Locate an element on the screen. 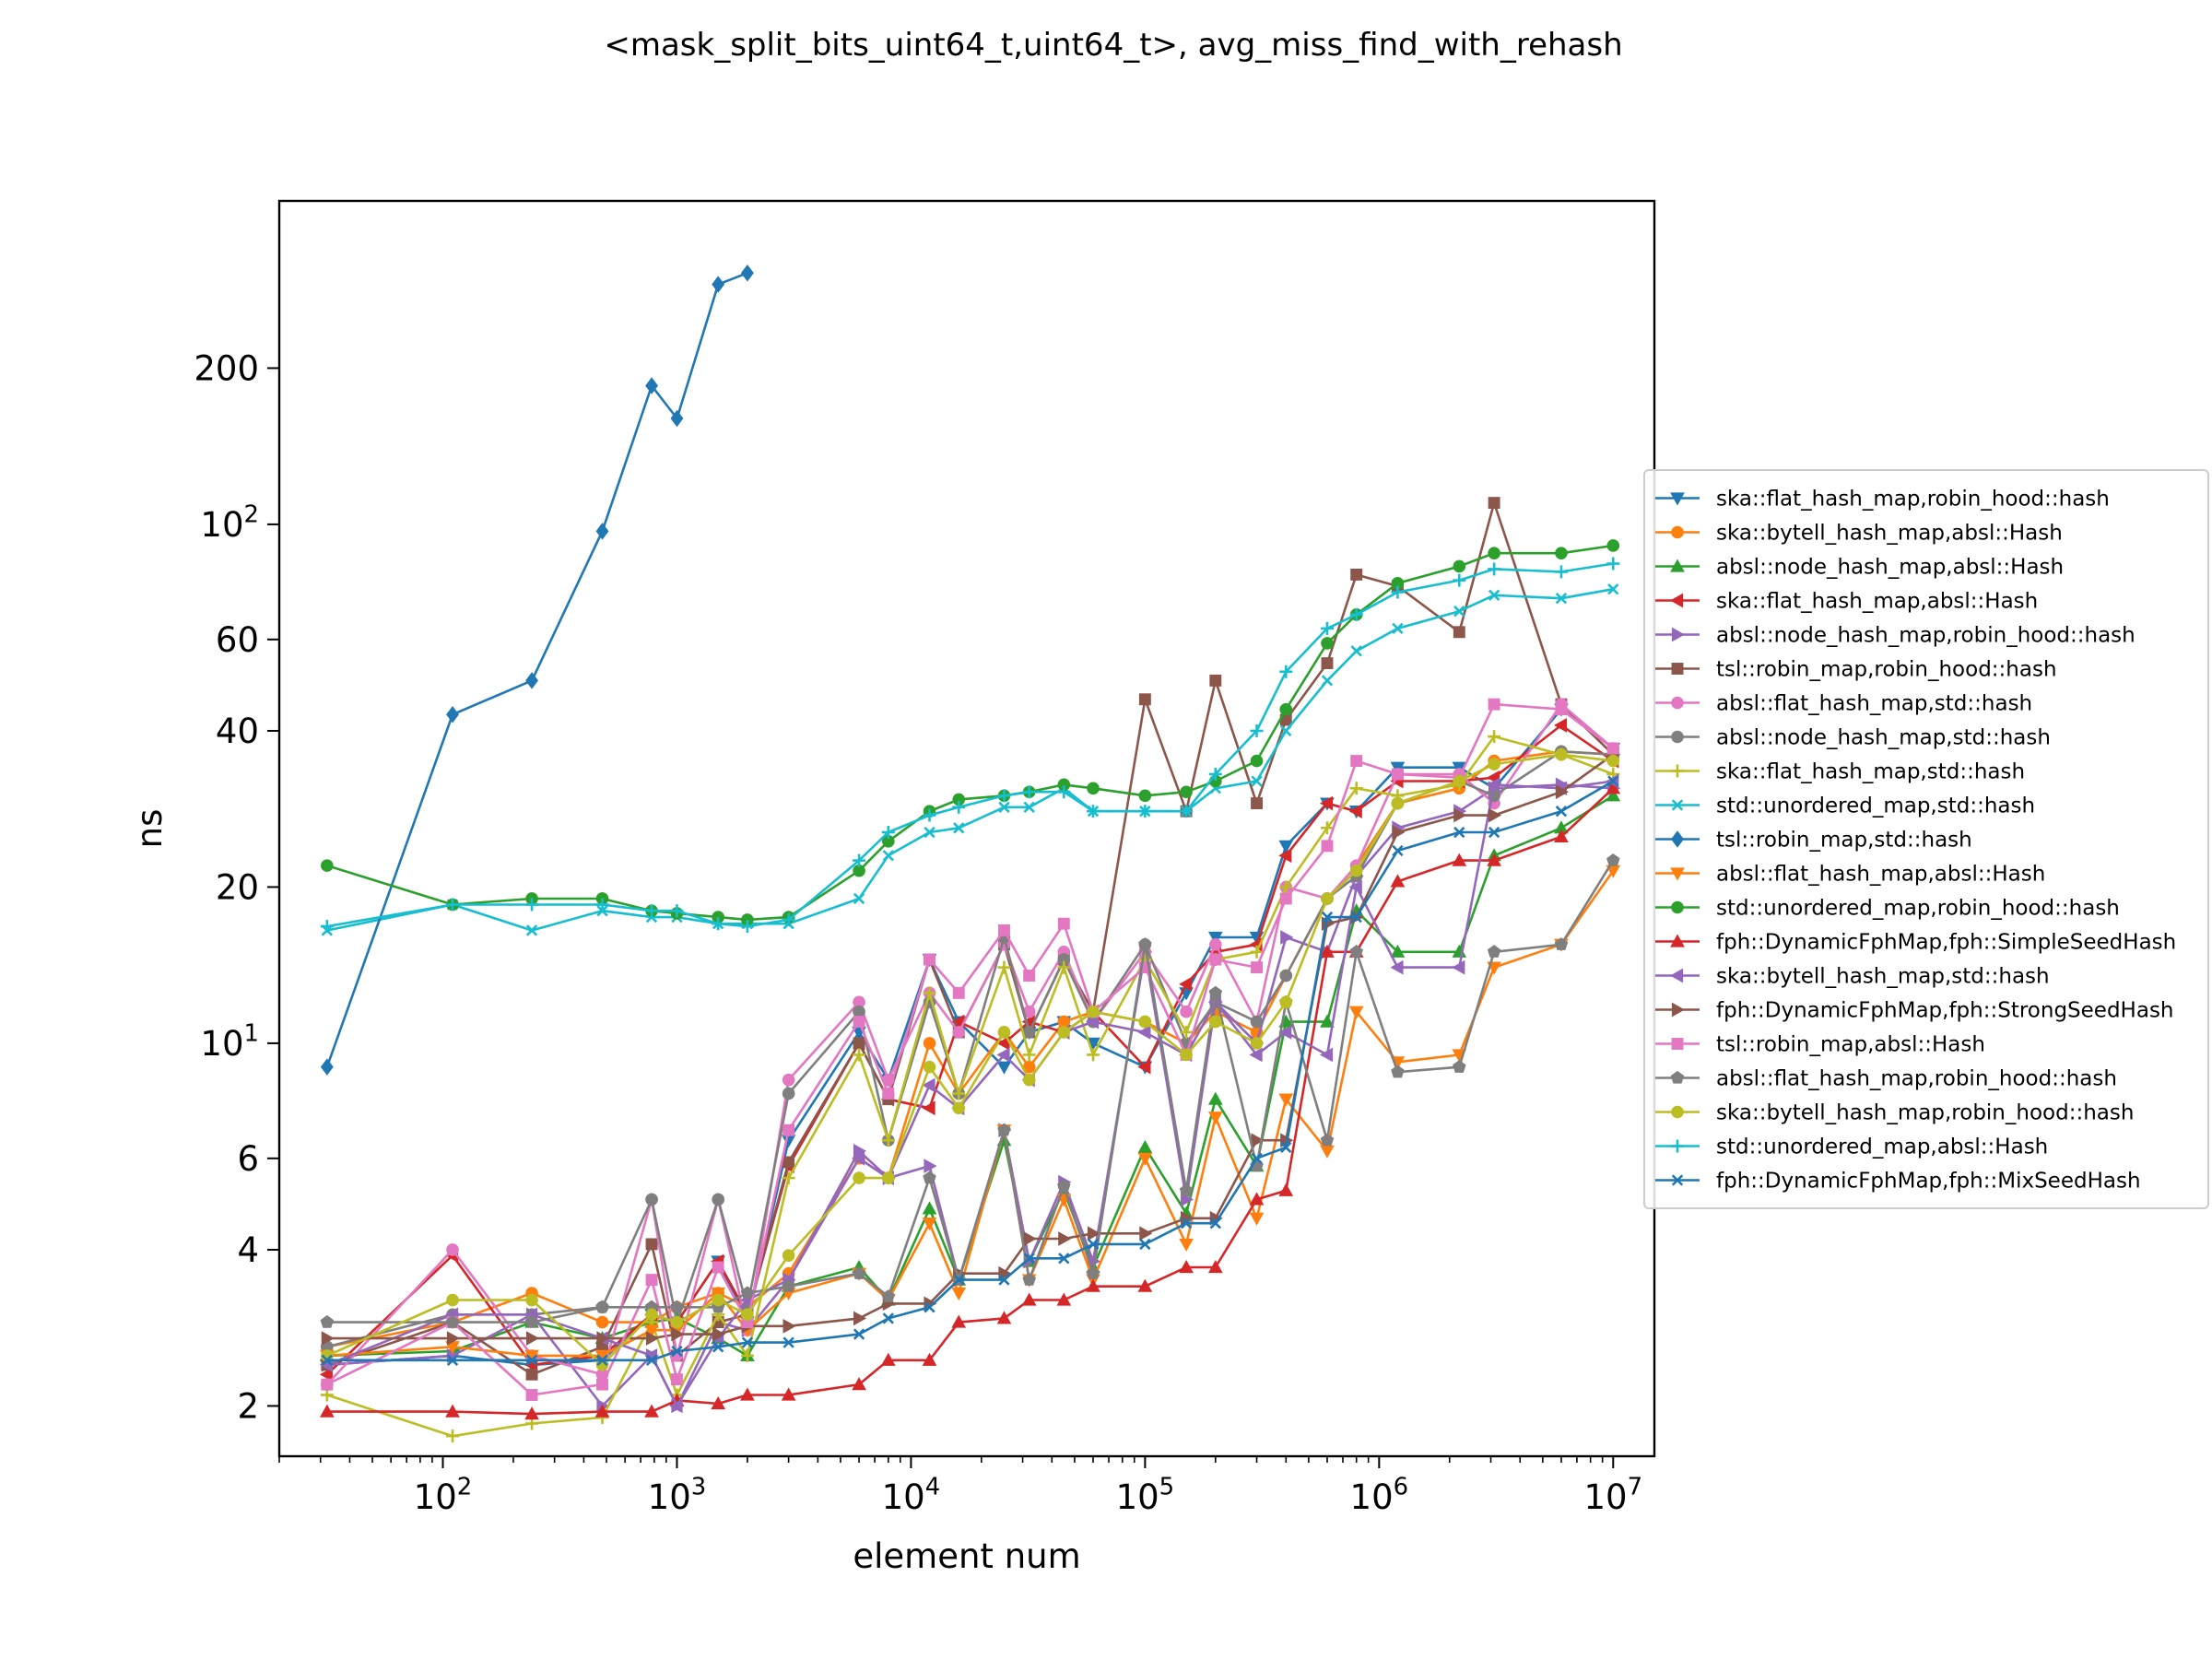 This screenshot has width=2212, height=1659. legend-item: std::unordered_map,absl::Hash is located at coordinates (1851, 1147).